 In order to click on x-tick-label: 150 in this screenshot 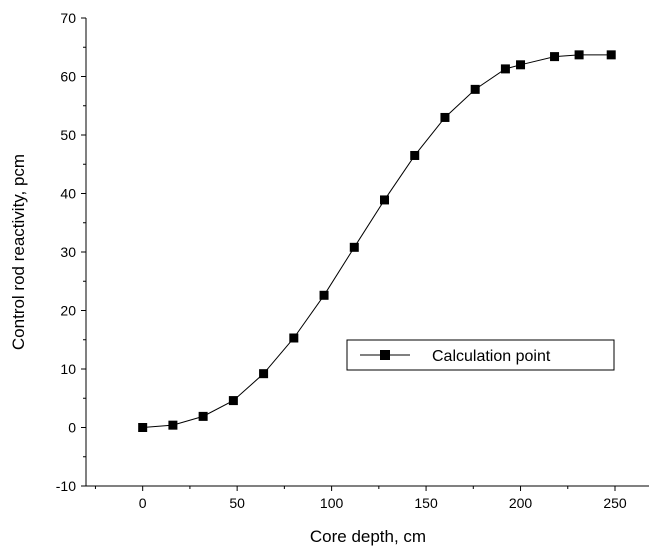, I will do `click(426, 503)`.